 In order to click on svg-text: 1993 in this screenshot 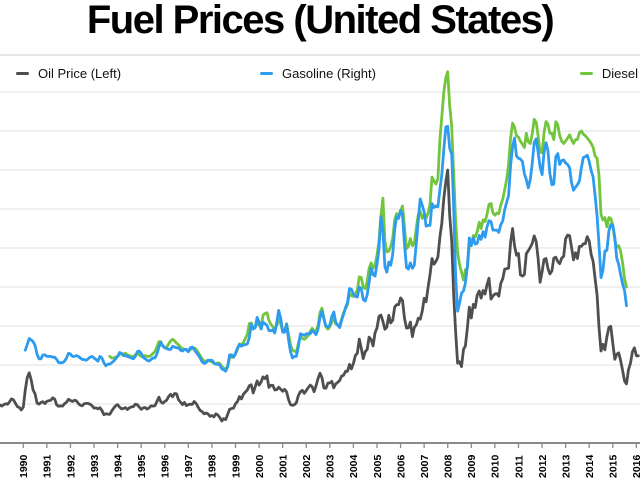, I will do `click(95, 466)`.